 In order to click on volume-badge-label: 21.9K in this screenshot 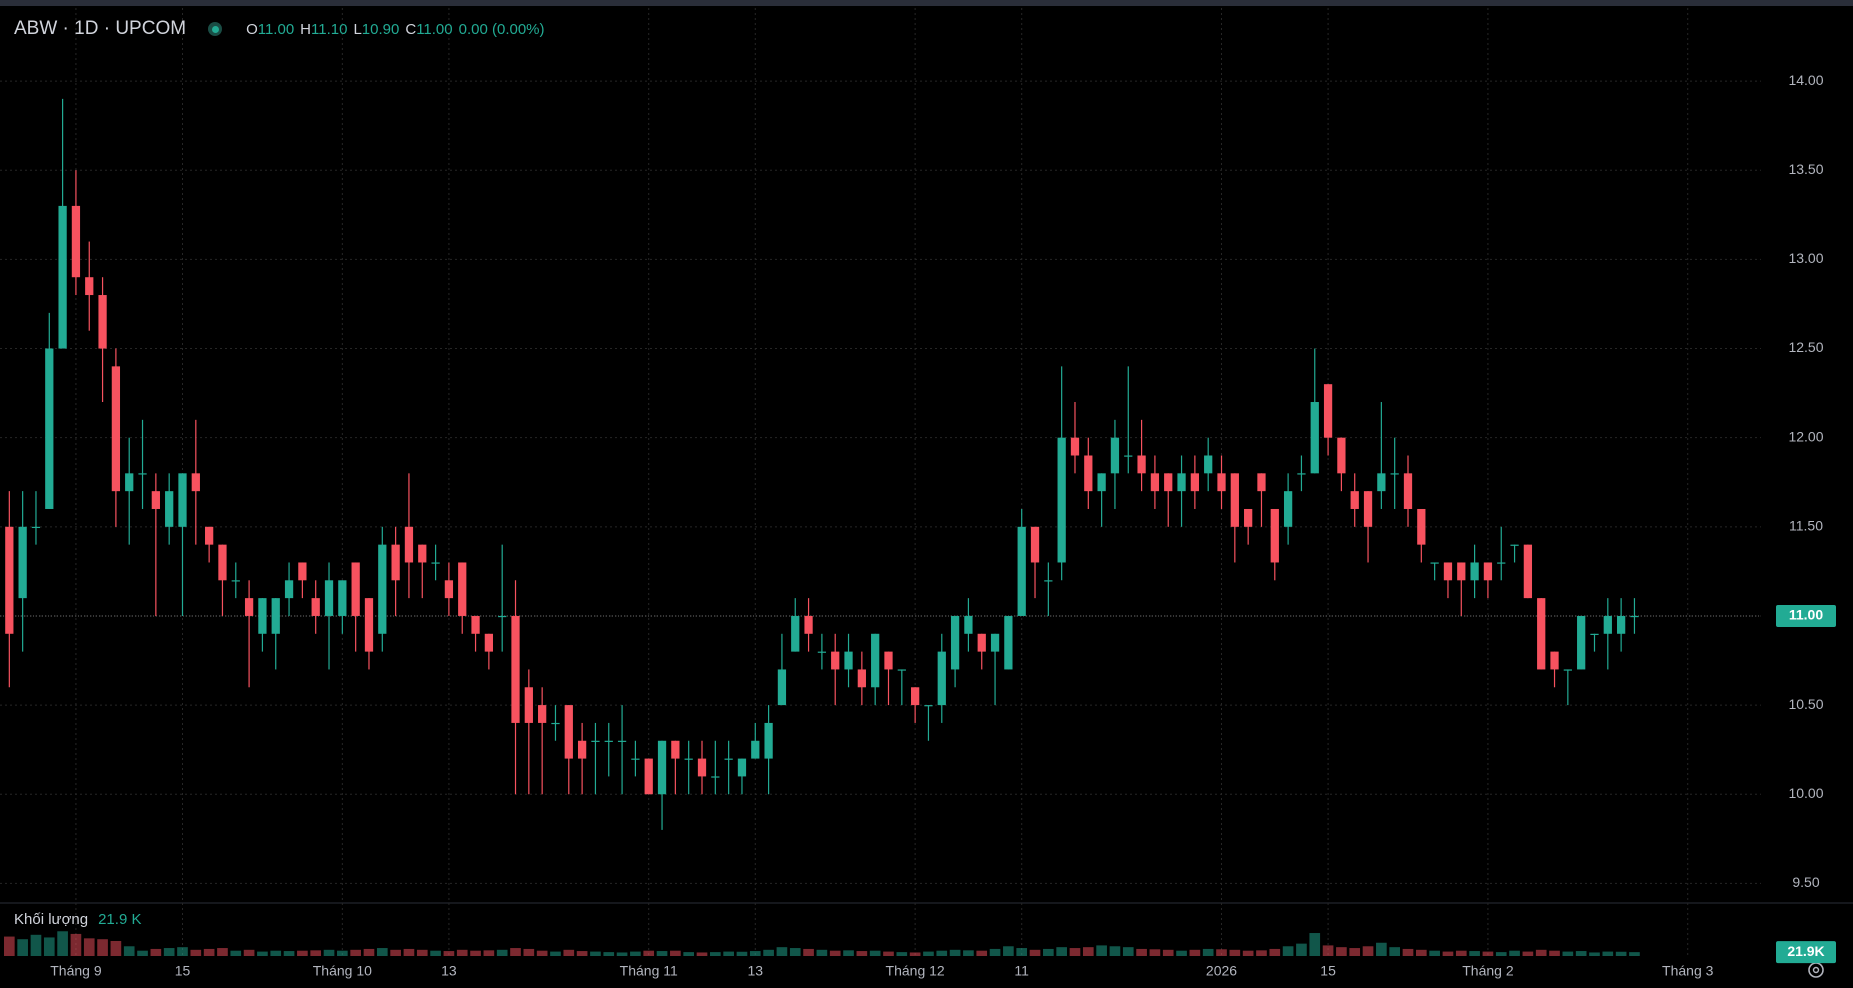, I will do `click(1805, 951)`.